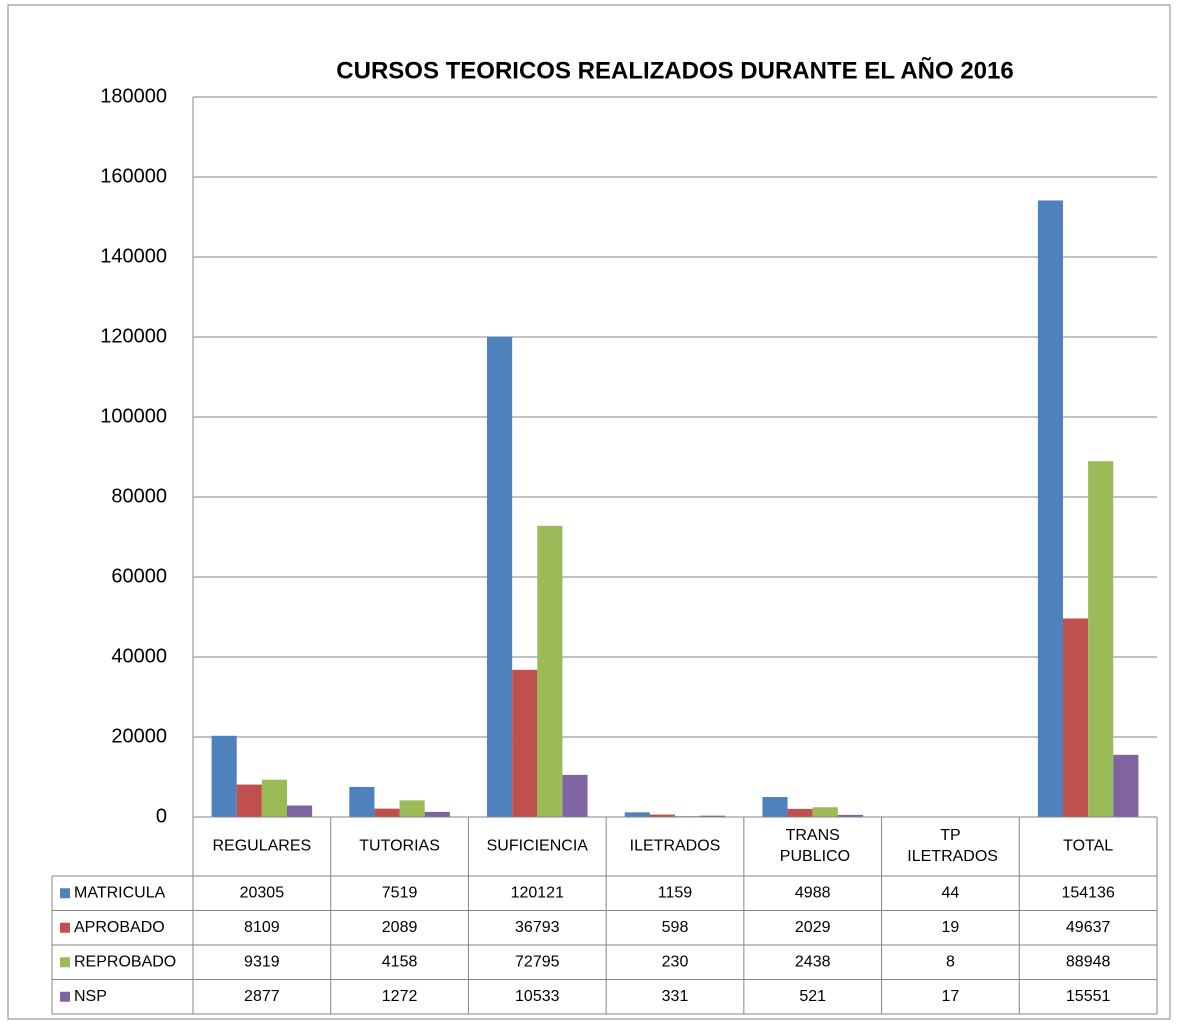 This screenshot has height=1024, width=1179. I want to click on table-value: 8, so click(950, 961).